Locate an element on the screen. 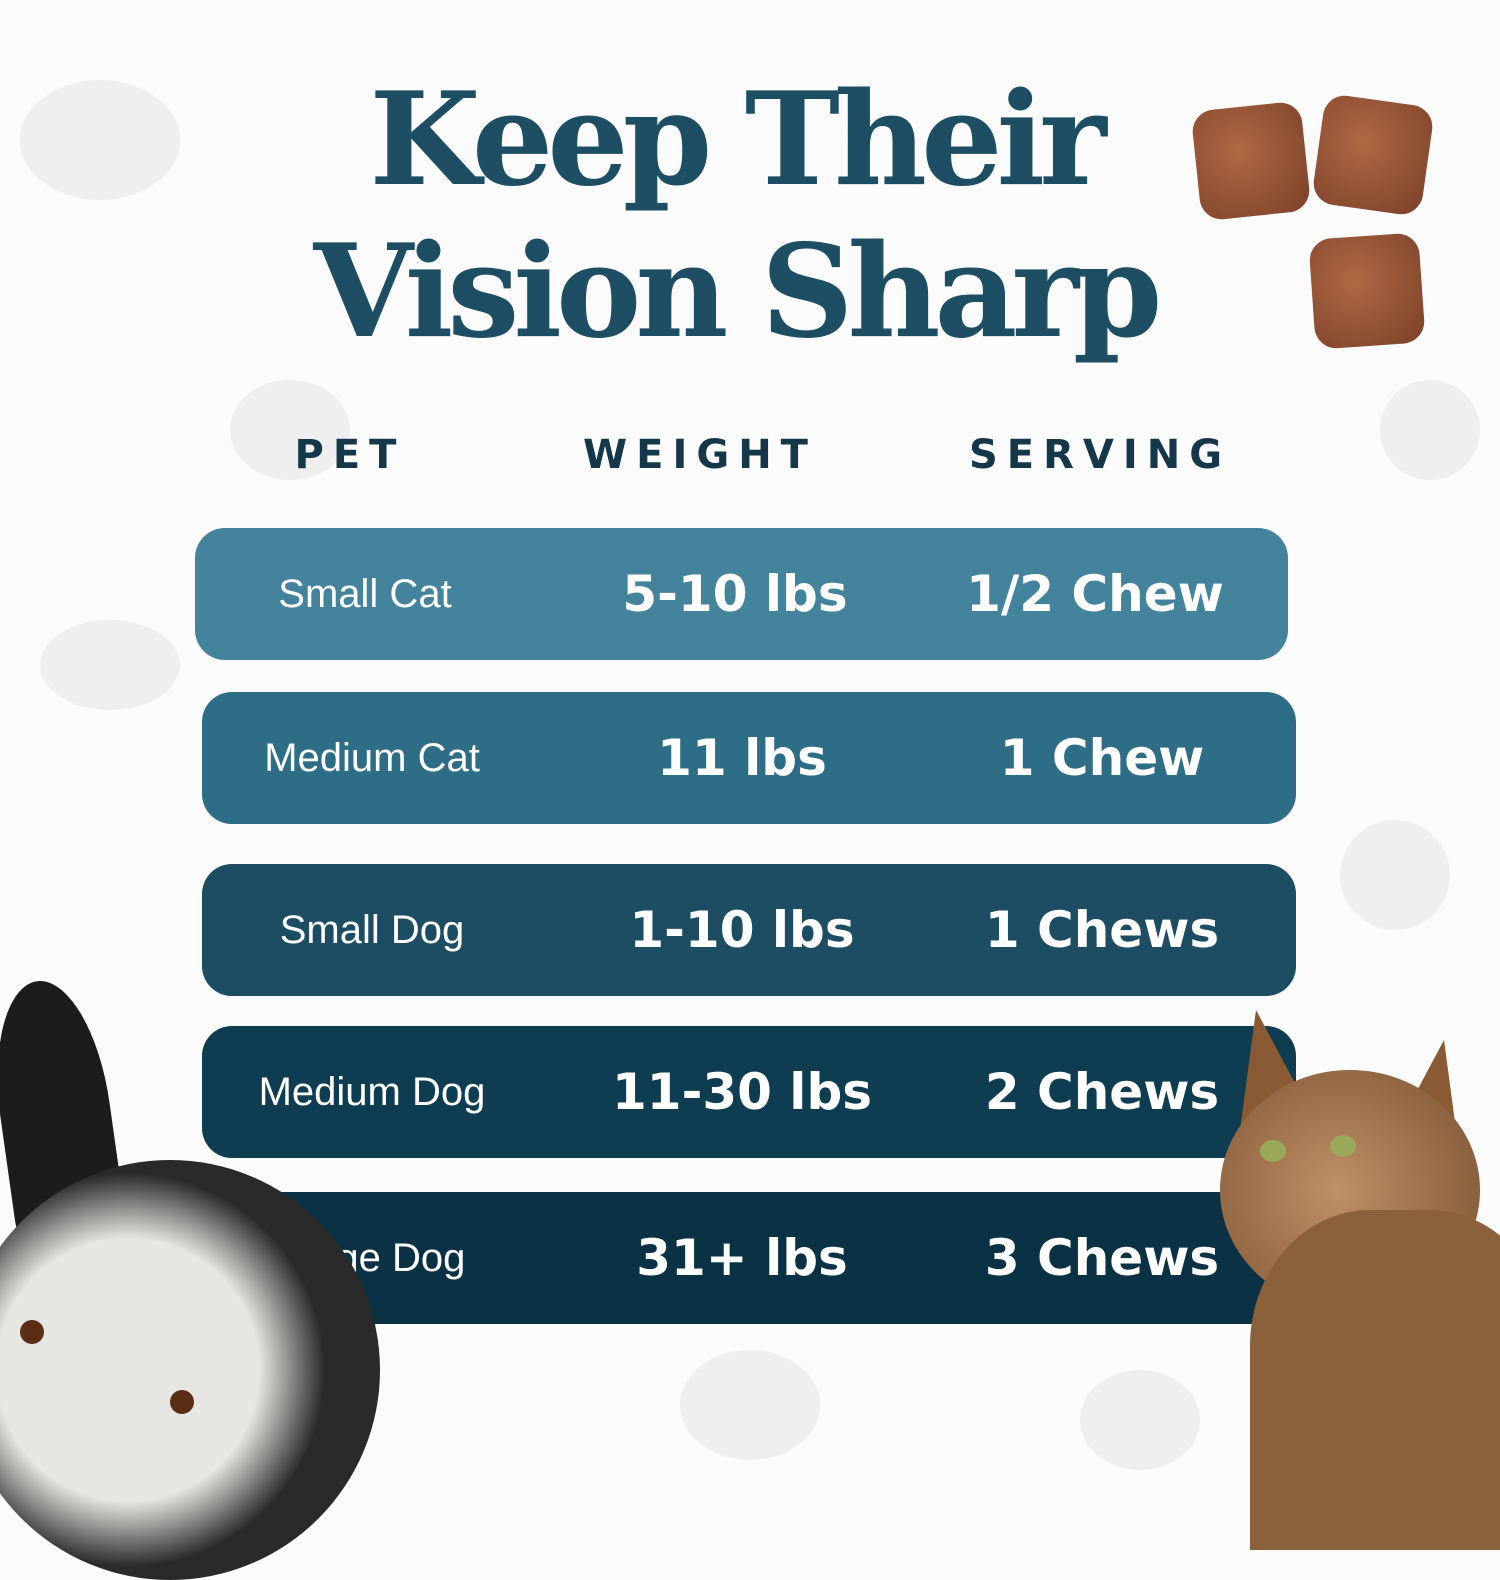 The image size is (1500, 1580). table-row: Medium Dog 11-30 lbs 2 Chews is located at coordinates (749, 1092).